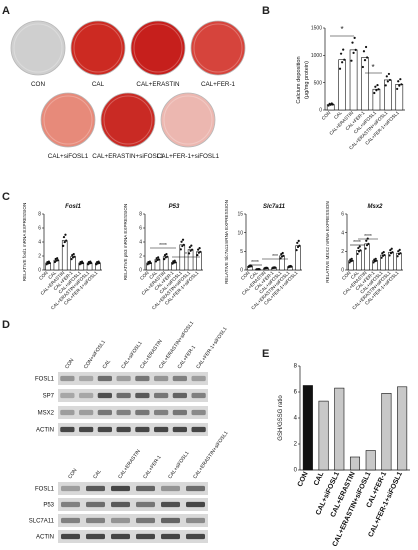  Describe the element at coordinates (52, 275) in the screenshot. I see `category-label: CAL` at that location.